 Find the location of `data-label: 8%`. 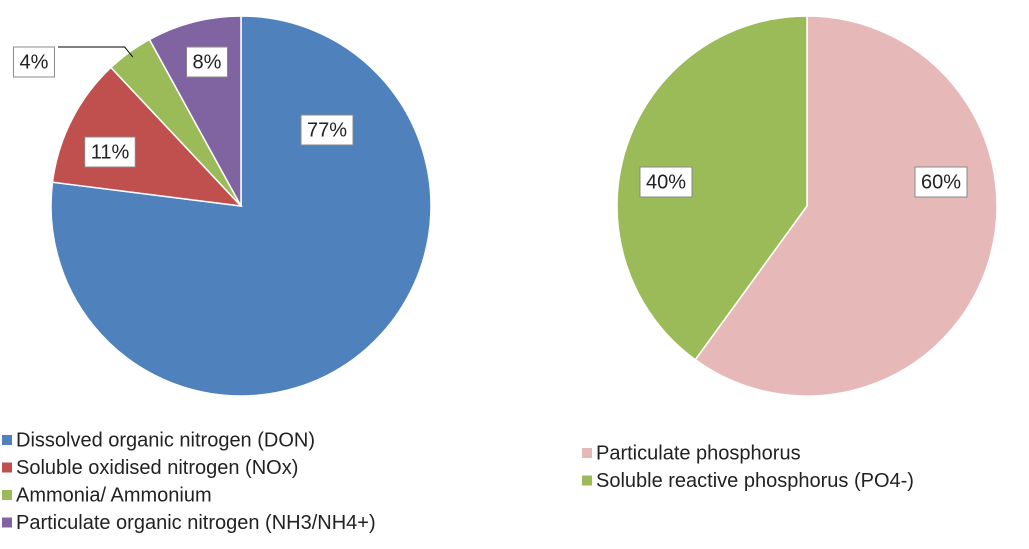

data-label: 8% is located at coordinates (207, 62).